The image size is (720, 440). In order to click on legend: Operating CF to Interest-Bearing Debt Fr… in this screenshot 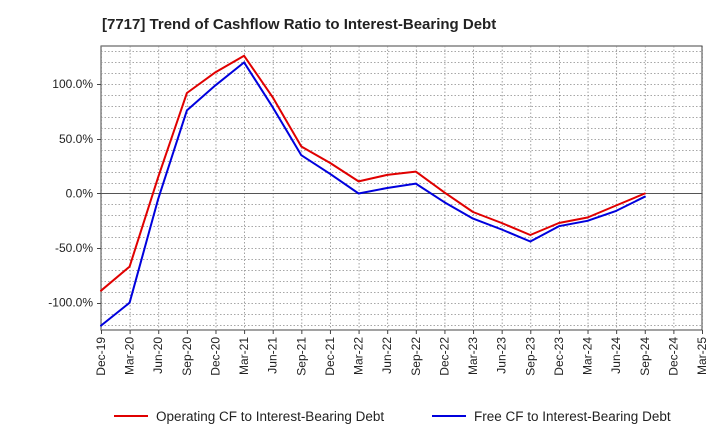, I will do `click(360, 416)`.